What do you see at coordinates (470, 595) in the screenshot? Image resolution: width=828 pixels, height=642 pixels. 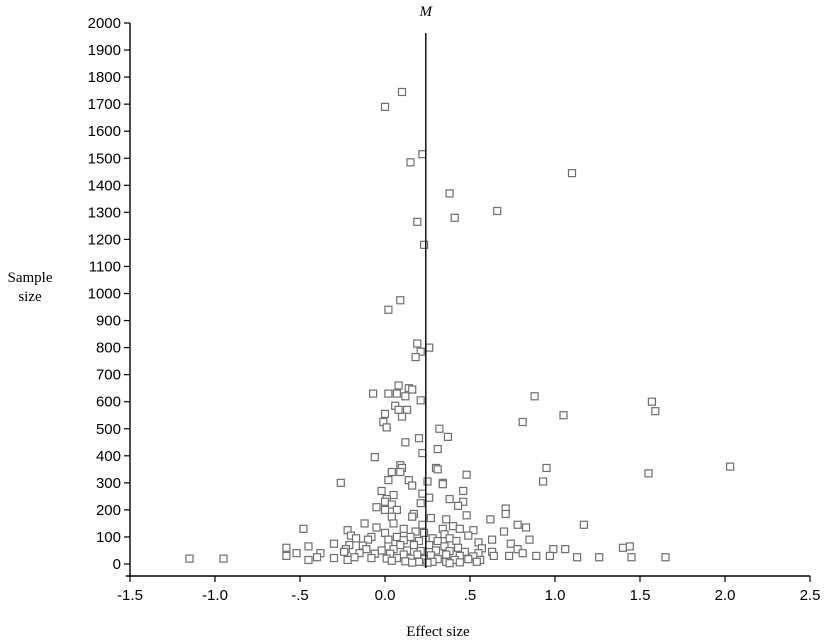 I see `x-tick-label: .5` at bounding box center [470, 595].